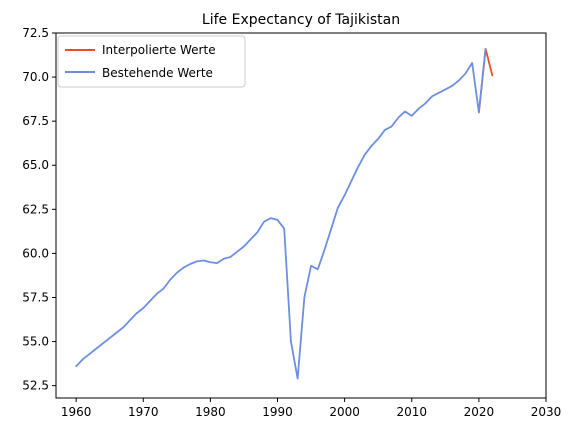 The width and height of the screenshot is (573, 435). What do you see at coordinates (411, 412) in the screenshot?
I see `x-tick-label: 2010` at bounding box center [411, 412].